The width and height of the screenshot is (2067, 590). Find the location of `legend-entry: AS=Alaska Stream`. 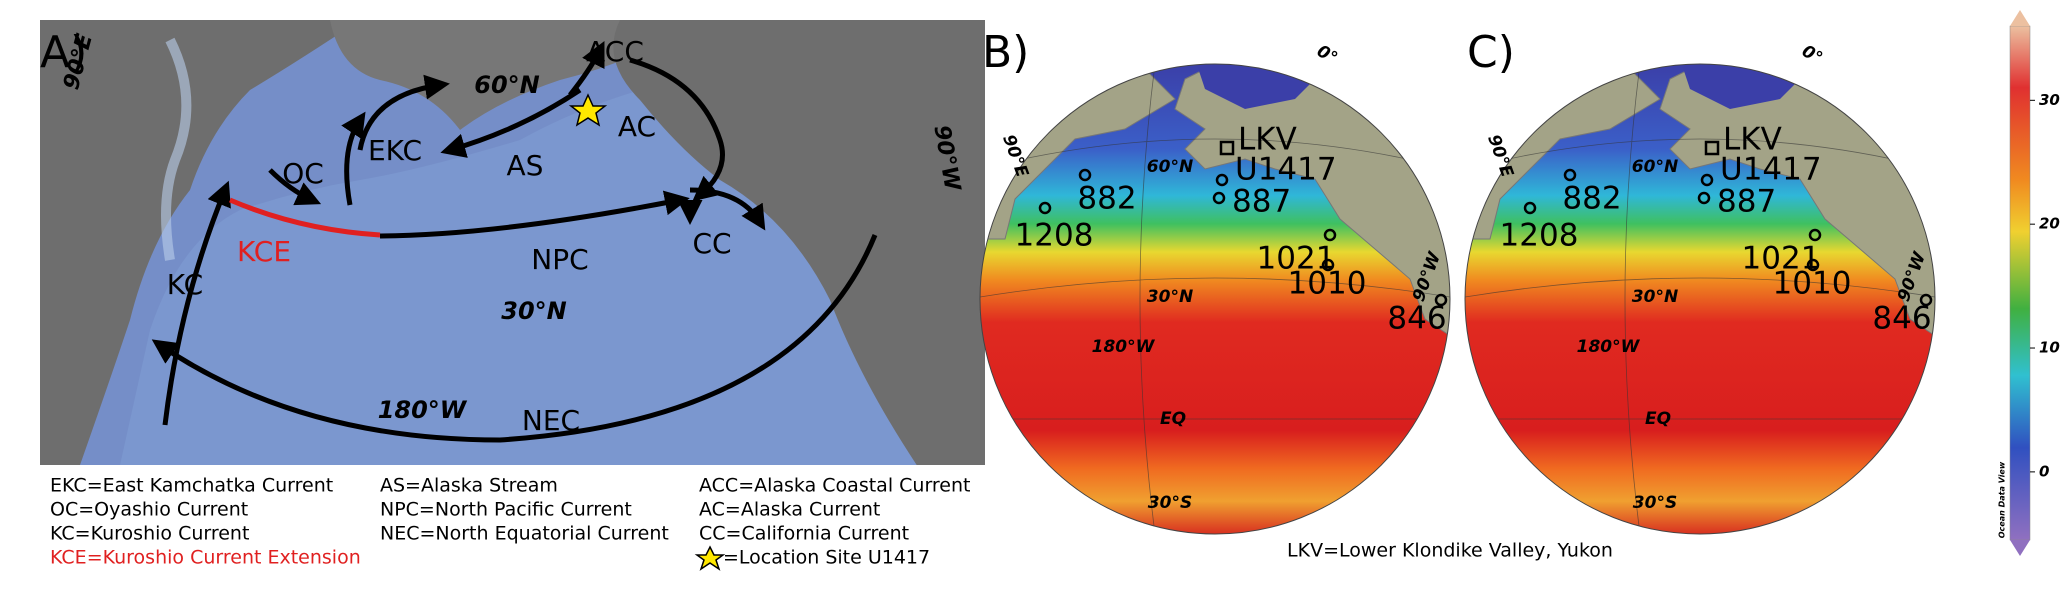

legend-entry: AS=Alaska Stream is located at coordinates (469, 486).